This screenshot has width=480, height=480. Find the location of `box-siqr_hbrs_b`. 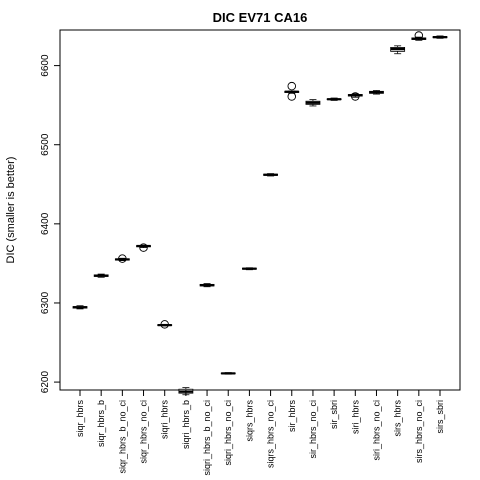

box-siqr_hbrs_b is located at coordinates (101, 334).